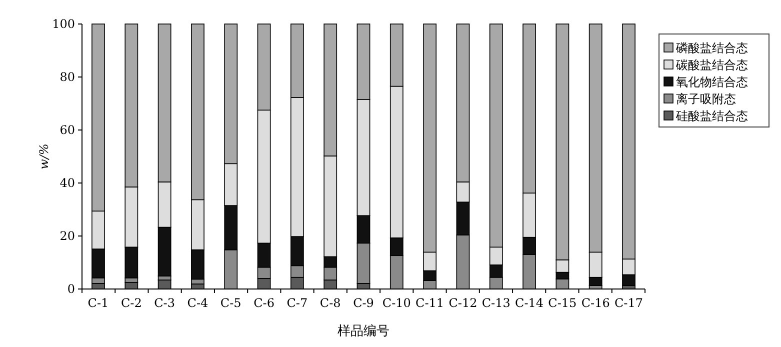  I want to click on x-tick-label: C-17, so click(629, 303).